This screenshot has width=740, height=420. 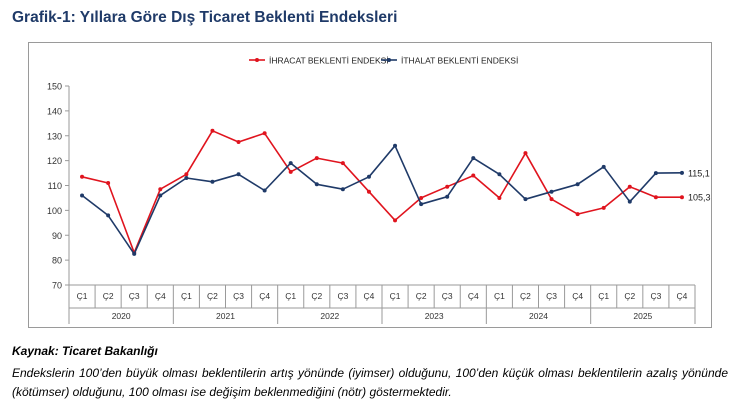 What do you see at coordinates (699, 173) in the screenshot?
I see `import-end-value-label: 115,1` at bounding box center [699, 173].